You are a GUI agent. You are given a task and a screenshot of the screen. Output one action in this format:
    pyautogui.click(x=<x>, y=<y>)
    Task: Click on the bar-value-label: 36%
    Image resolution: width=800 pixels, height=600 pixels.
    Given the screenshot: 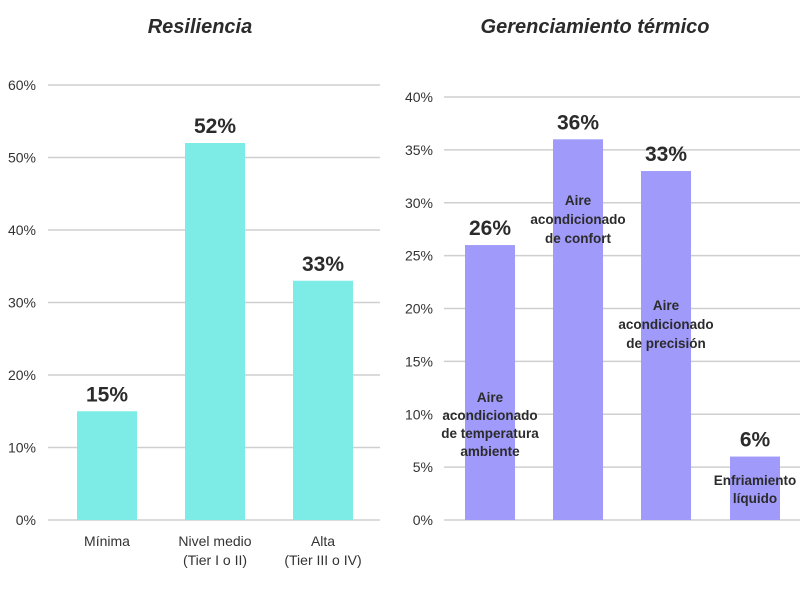 What is the action you would take?
    pyautogui.click(x=578, y=122)
    